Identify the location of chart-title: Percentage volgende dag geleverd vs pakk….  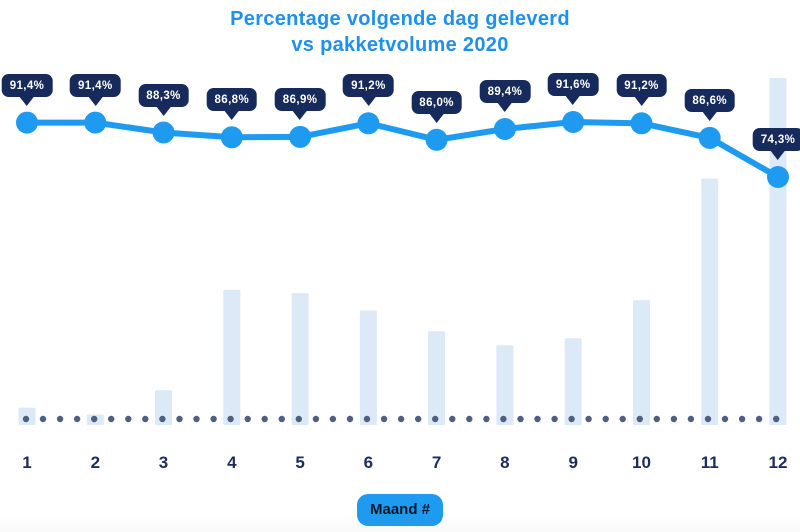
(400, 32).